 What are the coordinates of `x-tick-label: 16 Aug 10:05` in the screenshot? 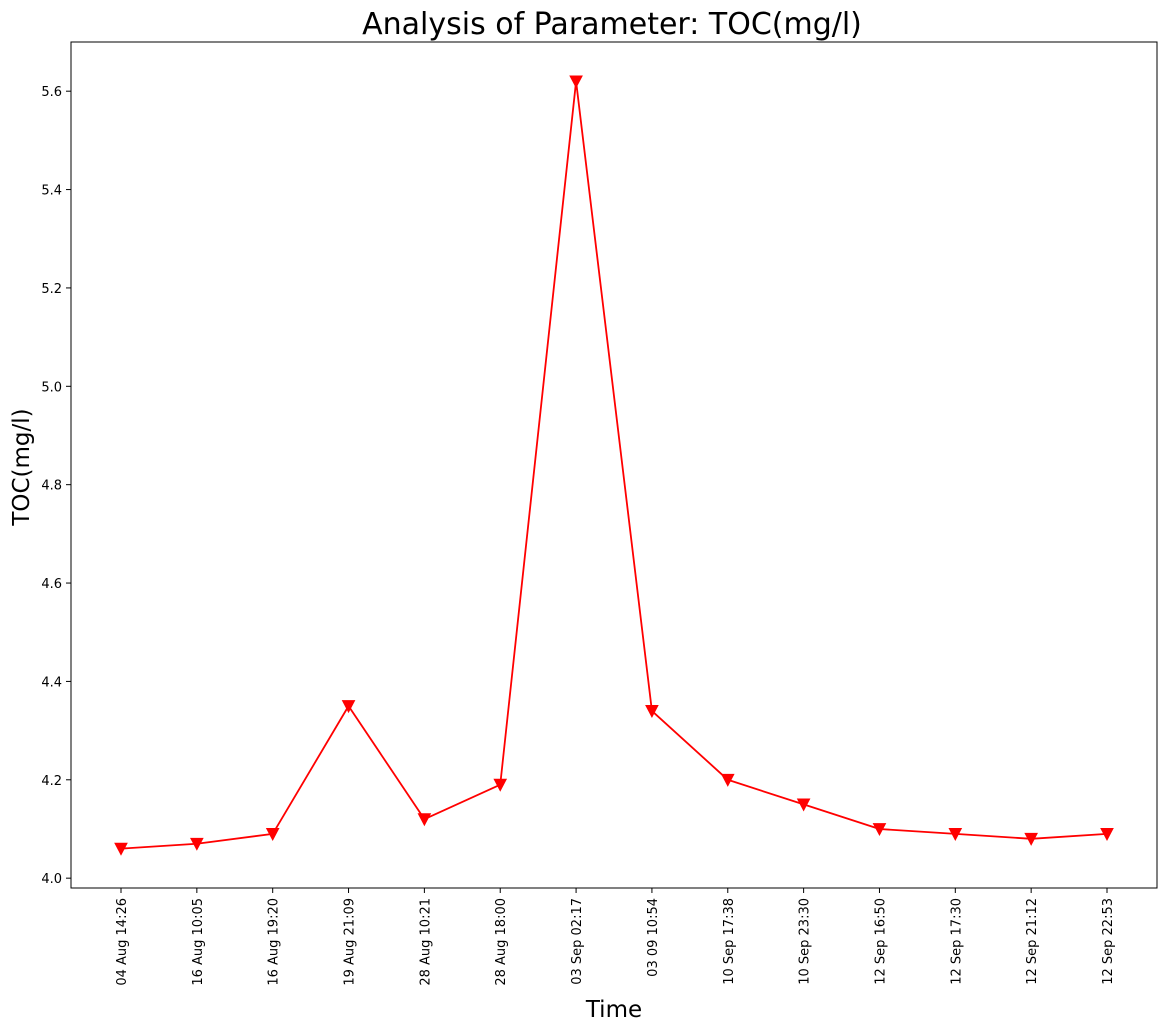 It's located at (198, 942).